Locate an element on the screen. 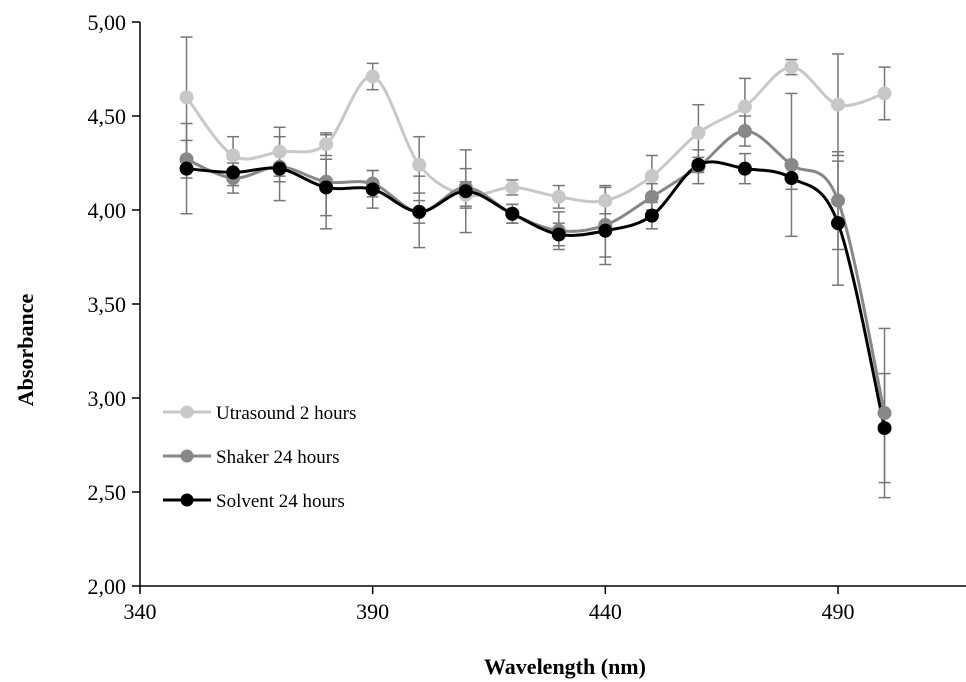 The height and width of the screenshot is (682, 966). legend-label: Utrasound 2 hours is located at coordinates (286, 413).